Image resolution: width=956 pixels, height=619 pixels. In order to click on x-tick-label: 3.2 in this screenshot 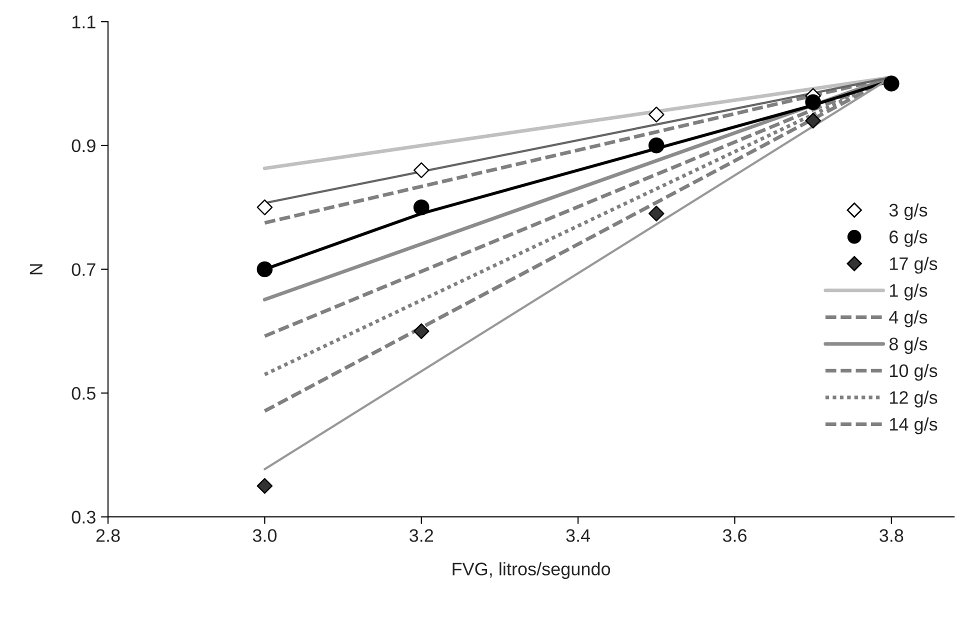, I will do `click(422, 535)`.